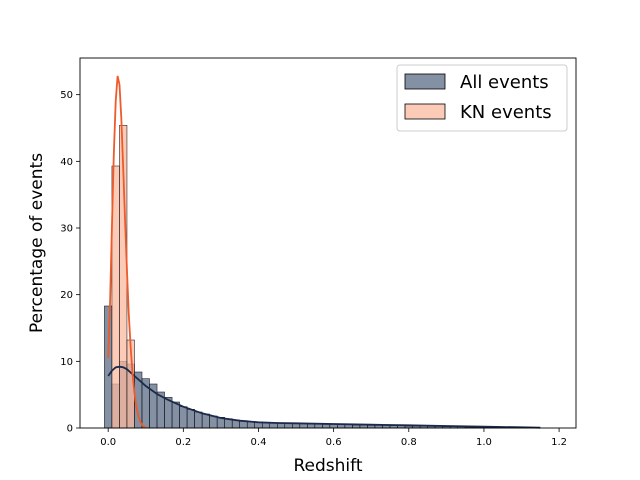 This screenshot has width=640, height=480. Describe the element at coordinates (37, 243) in the screenshot. I see `y-axis-label: Percentage of events` at that location.